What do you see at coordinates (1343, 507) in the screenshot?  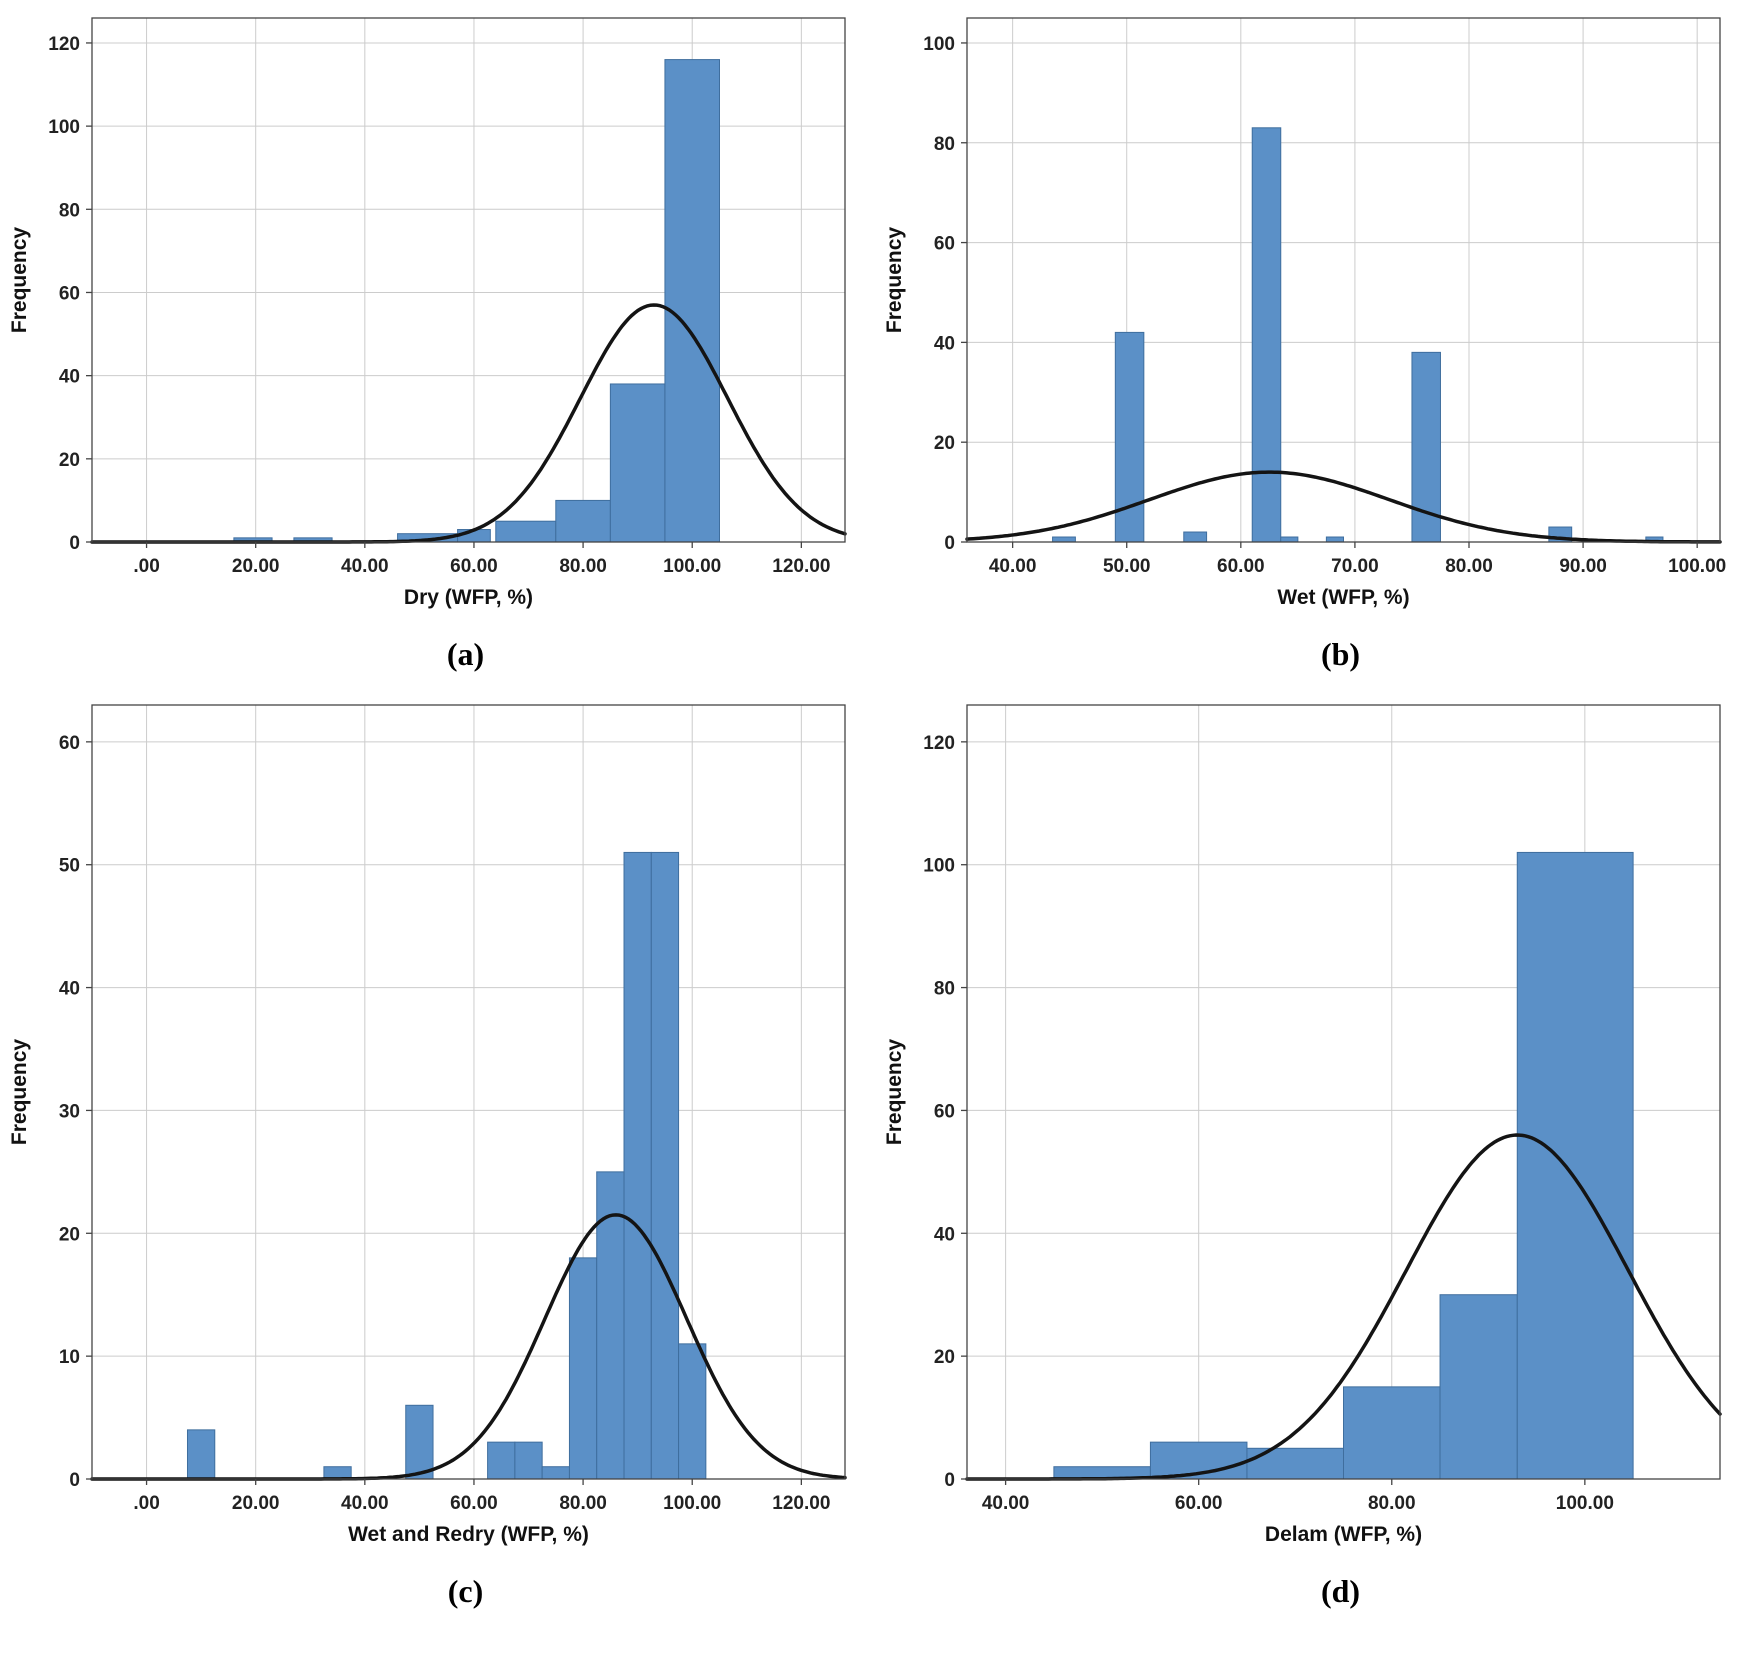 I see `normal-curve` at bounding box center [1343, 507].